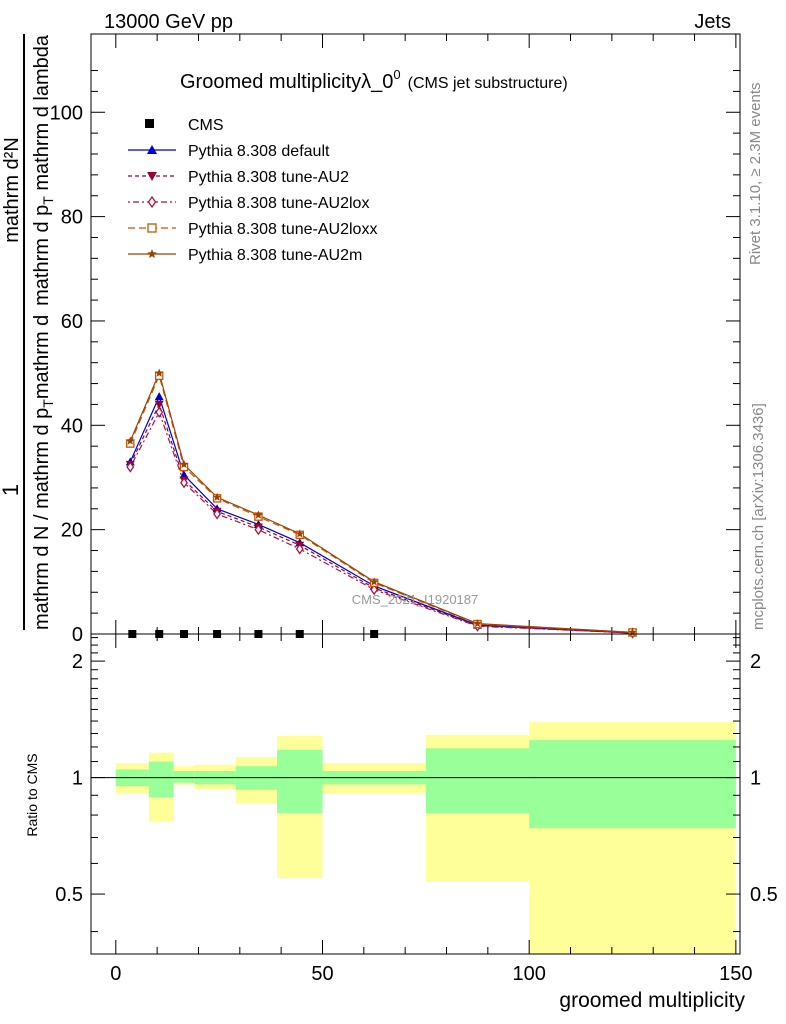 This screenshot has height=1024, width=786. What do you see at coordinates (322, 974) in the screenshot?
I see `x-tick-label: 50` at bounding box center [322, 974].